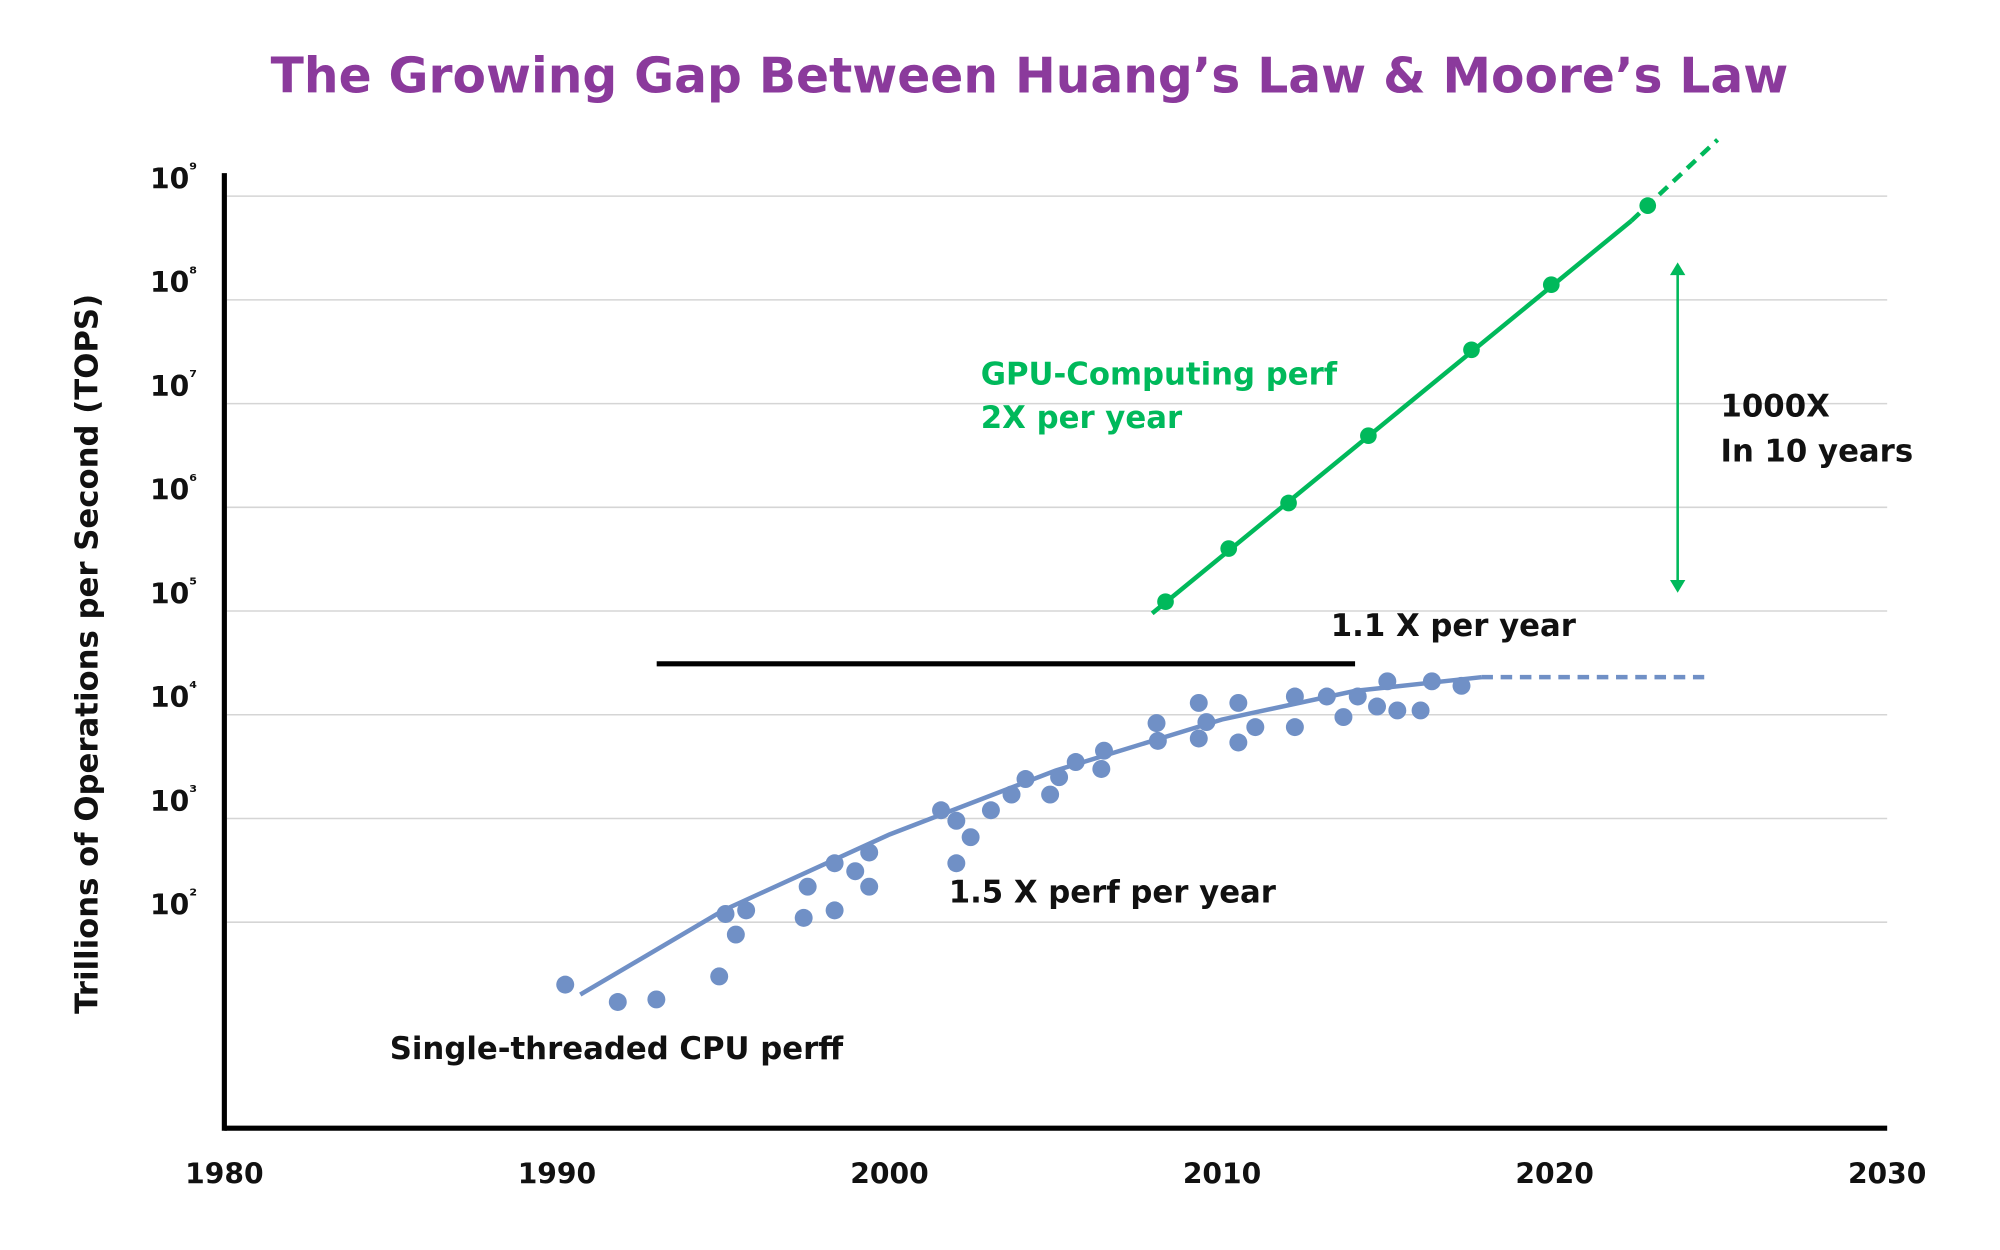  I want to click on annotation-gap-line2: In 10 years, so click(1817, 452).